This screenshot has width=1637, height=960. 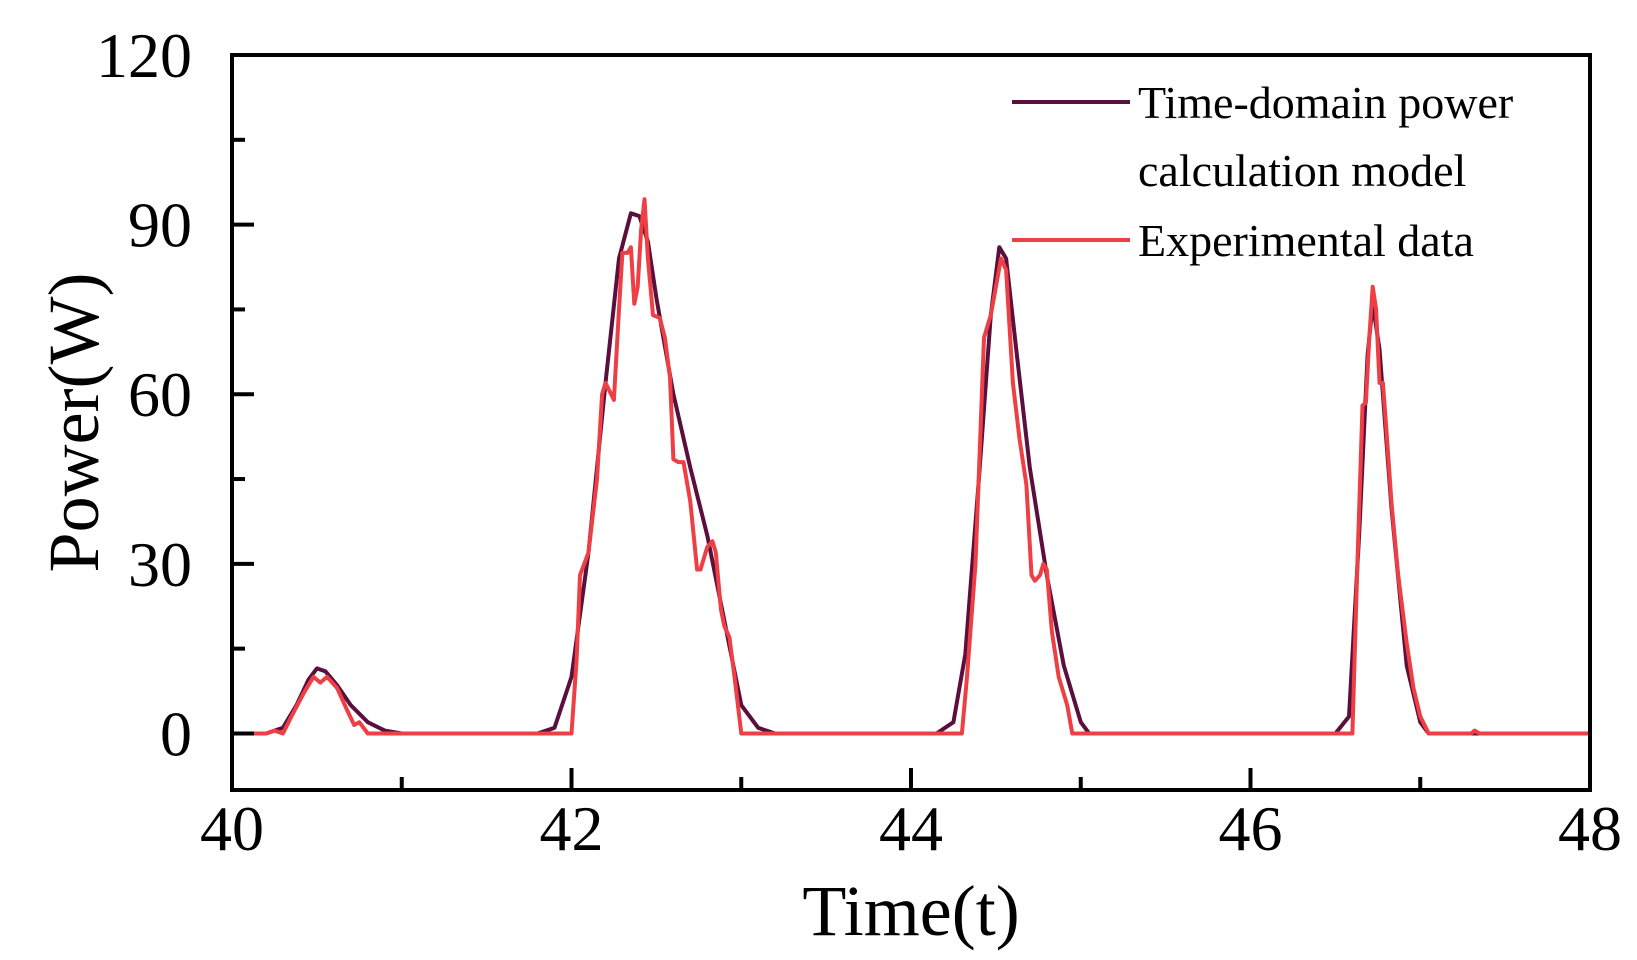 What do you see at coordinates (1251, 828) in the screenshot?
I see `x-tick-label: 46` at bounding box center [1251, 828].